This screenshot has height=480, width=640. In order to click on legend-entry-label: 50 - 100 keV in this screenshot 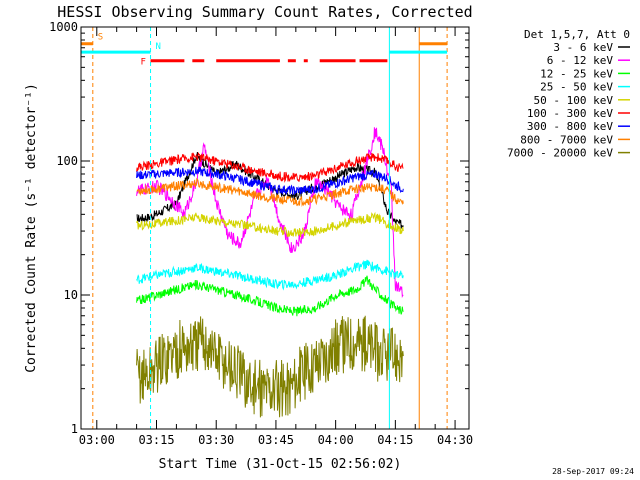, I will do `click(574, 100)`.